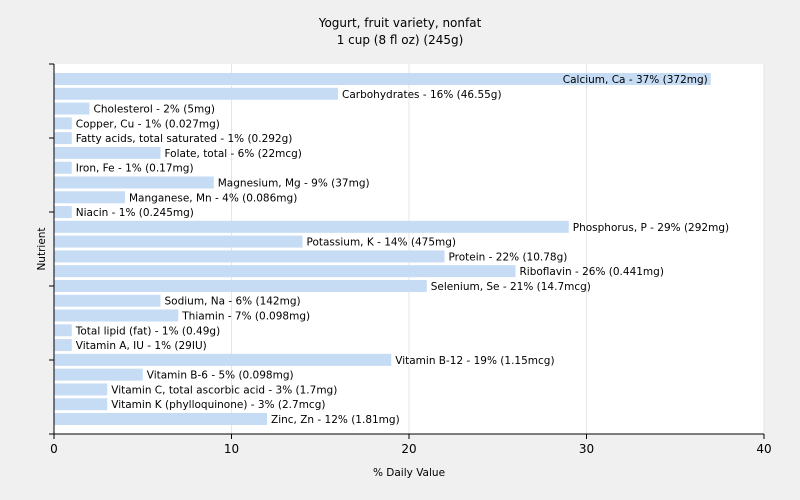  Describe the element at coordinates (148, 124) in the screenshot. I see `bar-label: Copper, Cu - 1% (0.027mg)` at that location.